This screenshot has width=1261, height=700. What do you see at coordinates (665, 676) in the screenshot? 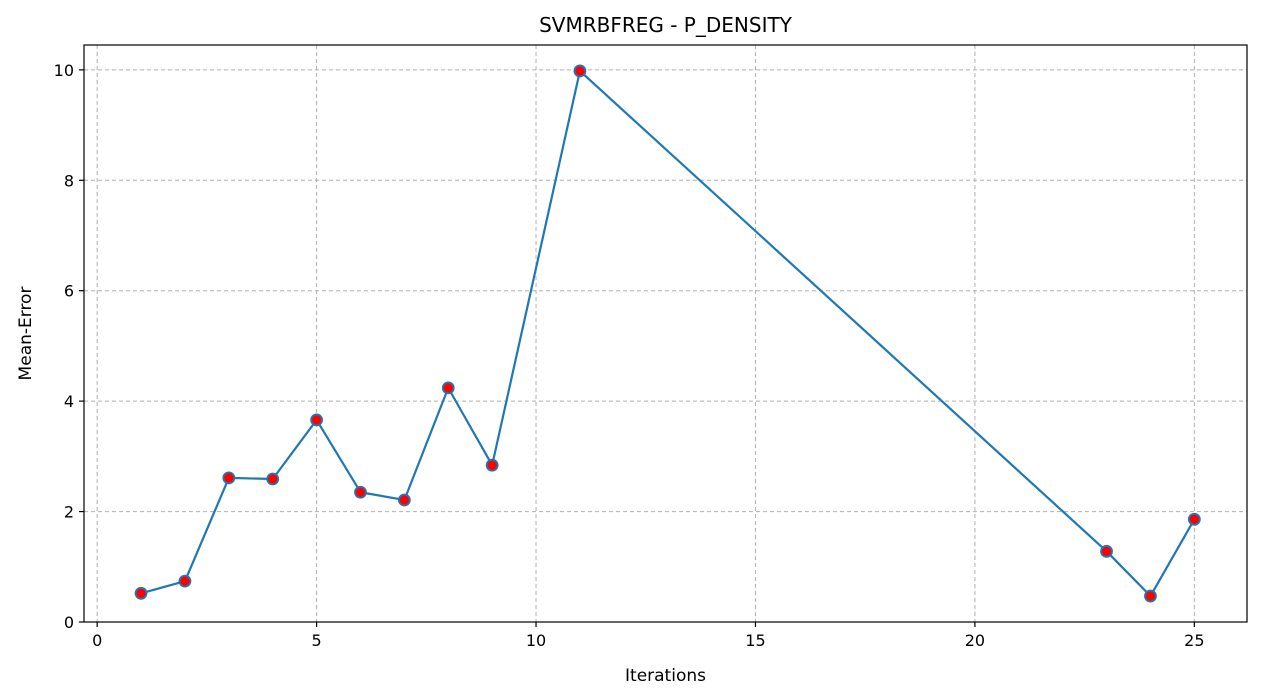
I see `x-axis-label: Iterations` at bounding box center [665, 676].